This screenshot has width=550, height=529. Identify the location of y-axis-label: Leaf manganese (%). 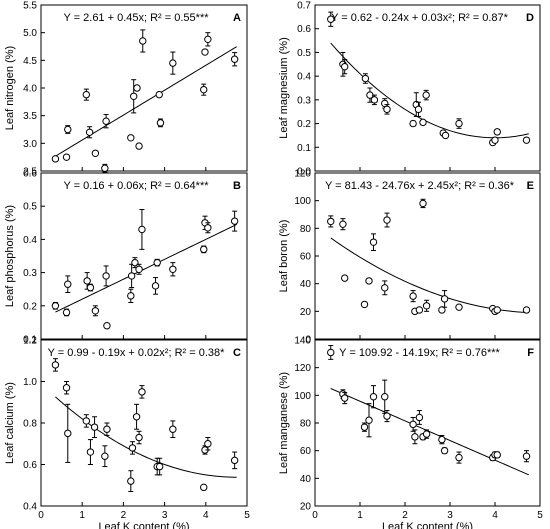
(284, 423).